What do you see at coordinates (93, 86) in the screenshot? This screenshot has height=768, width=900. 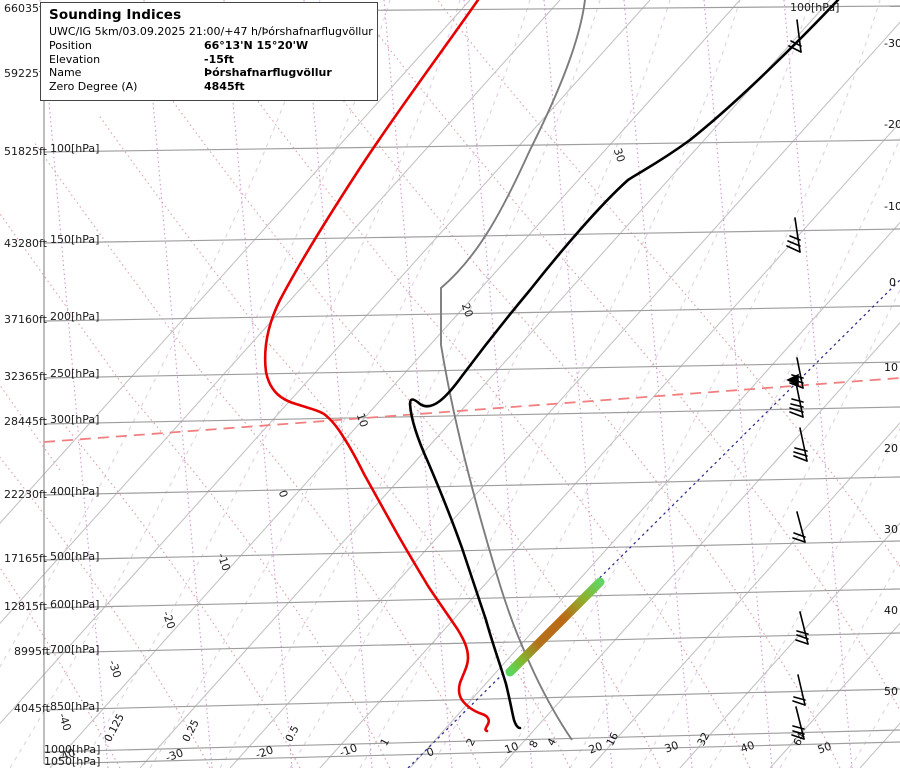 I see `row-key: Zero Degree (A)` at bounding box center [93, 86].